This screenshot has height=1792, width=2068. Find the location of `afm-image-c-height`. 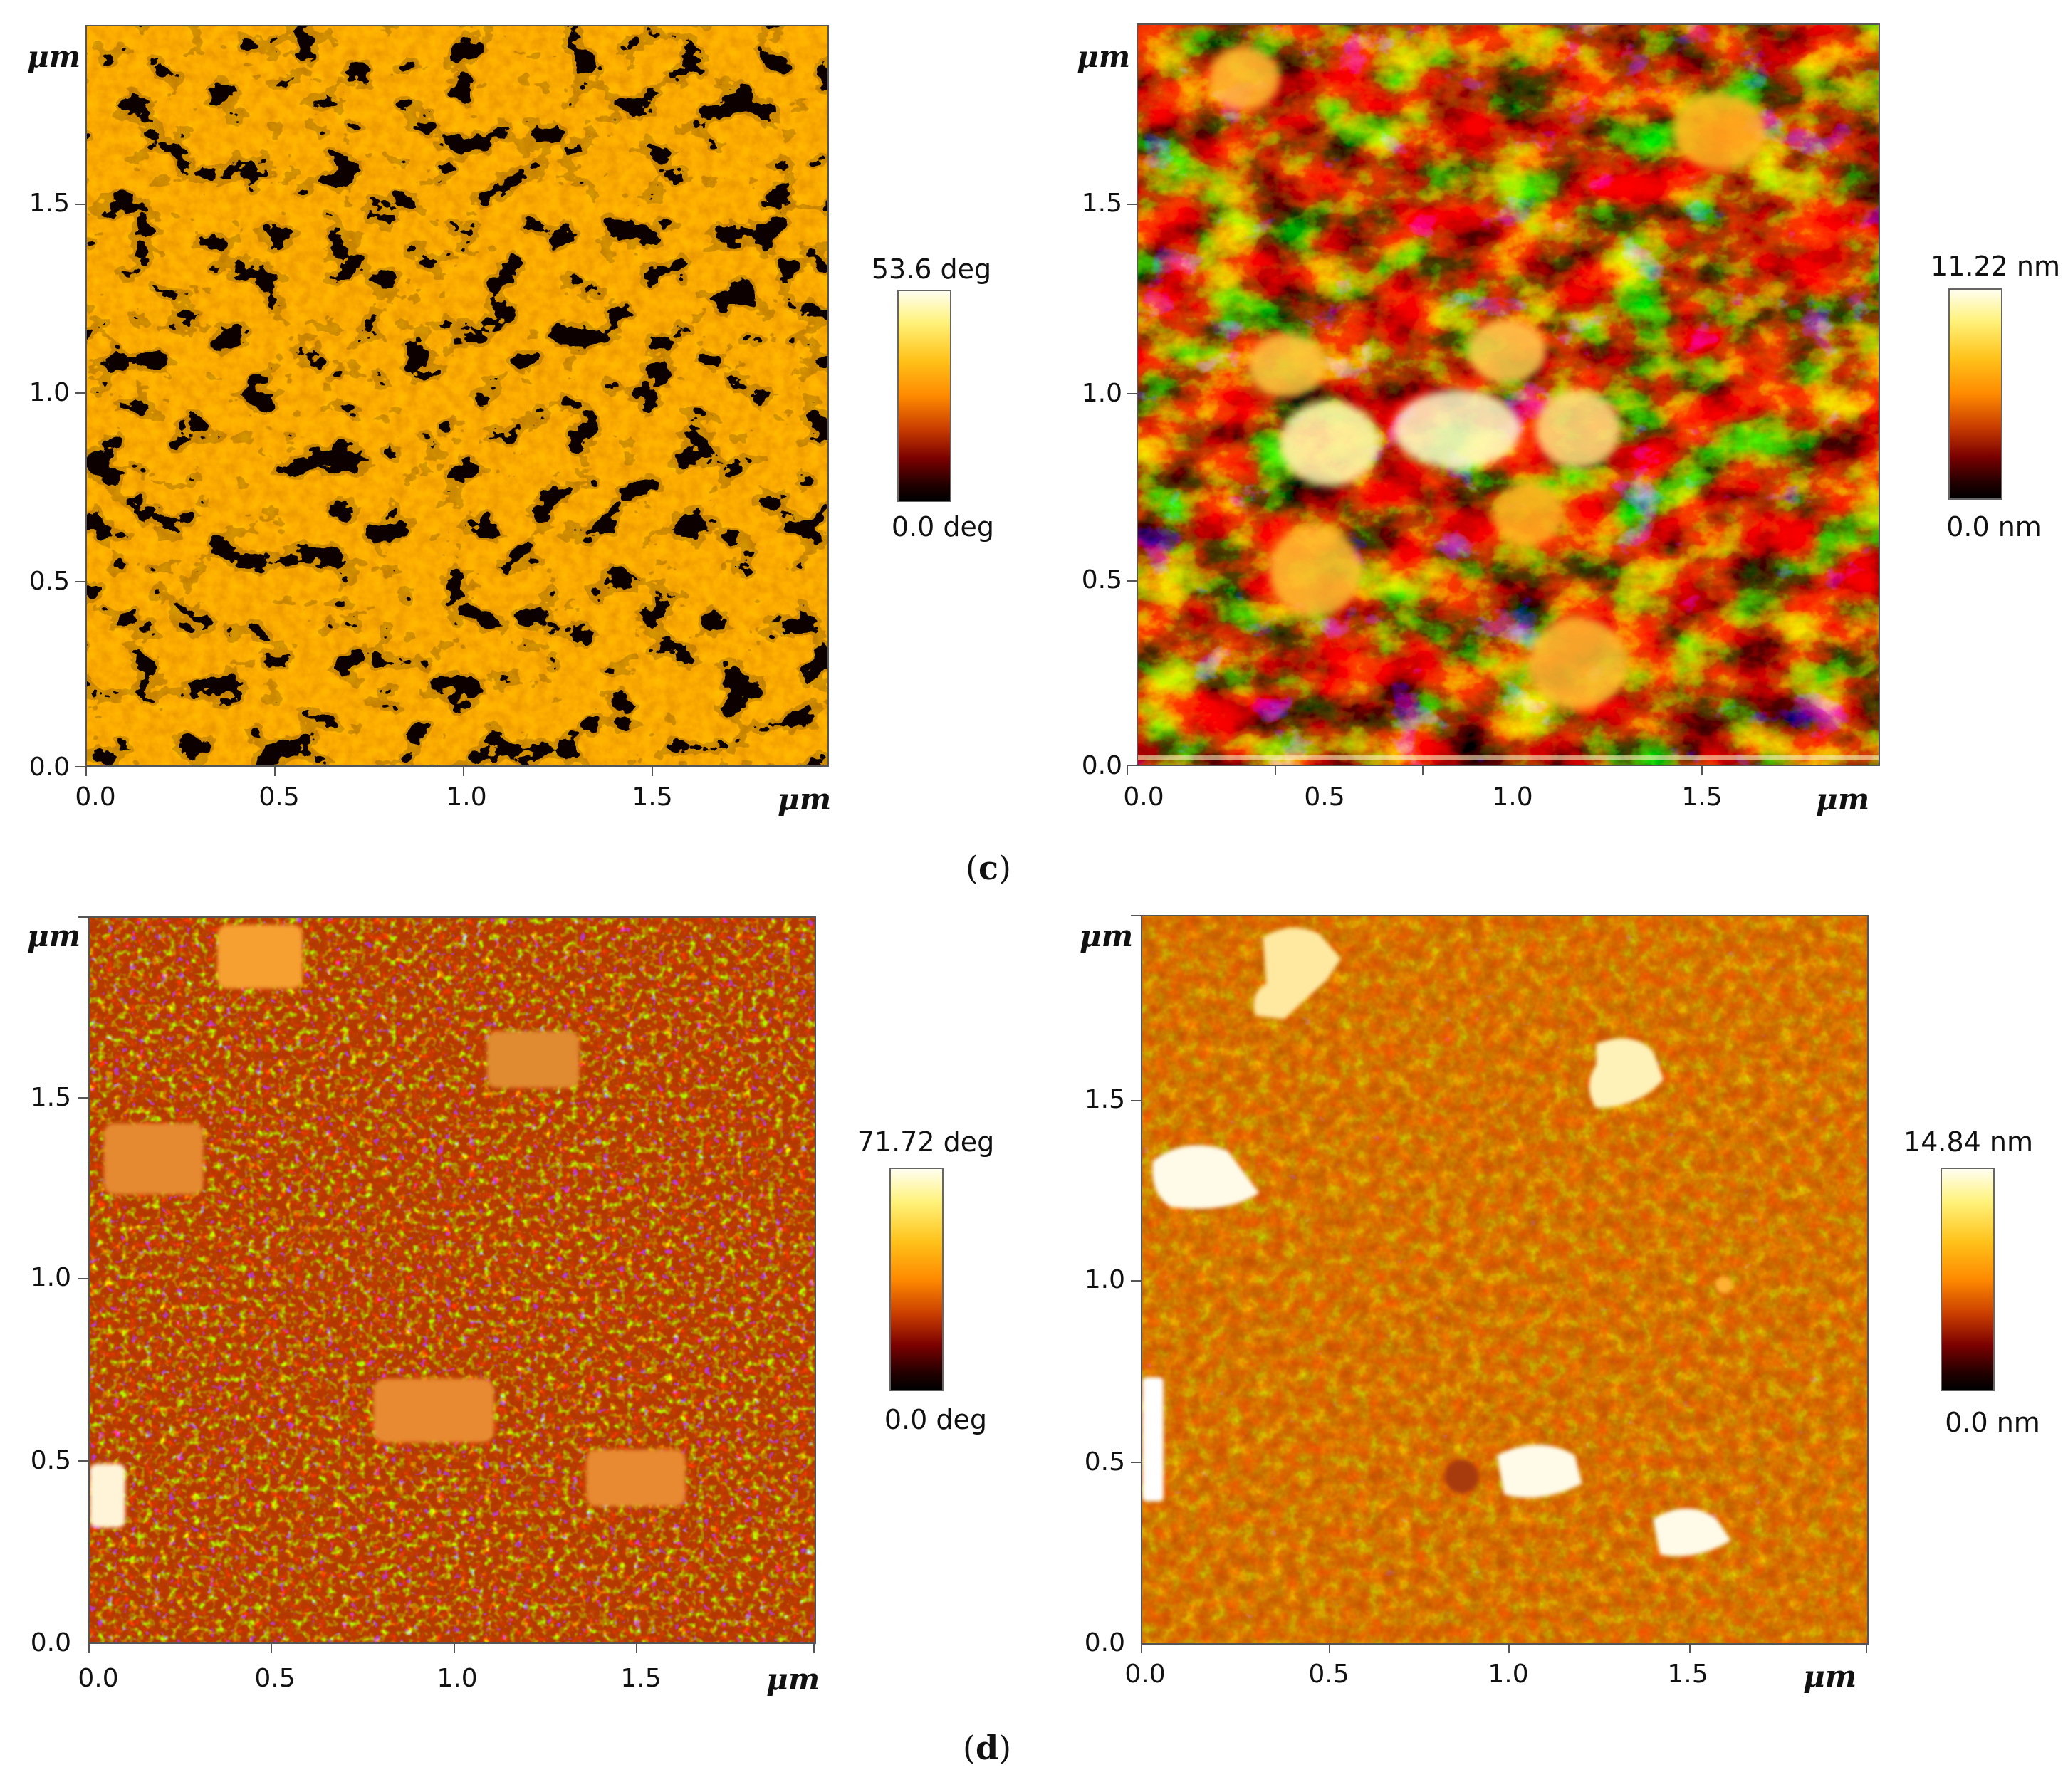

afm-image-c-height is located at coordinates (1508, 394).